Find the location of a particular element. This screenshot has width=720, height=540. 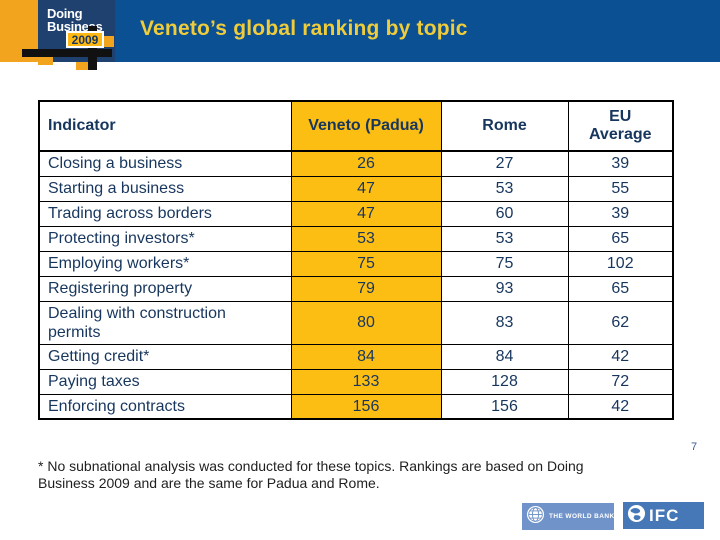

indicator-cell: Enforcing contracts is located at coordinates (165, 406).